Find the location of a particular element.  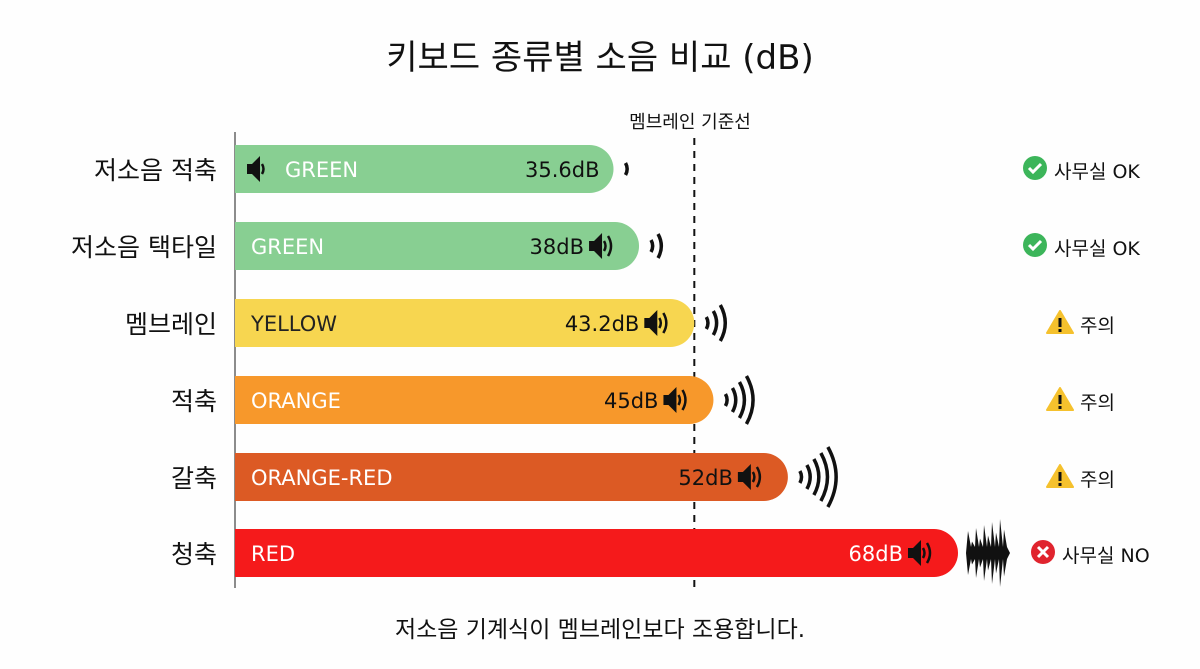

value-label: 35.6dB is located at coordinates (562, 170).